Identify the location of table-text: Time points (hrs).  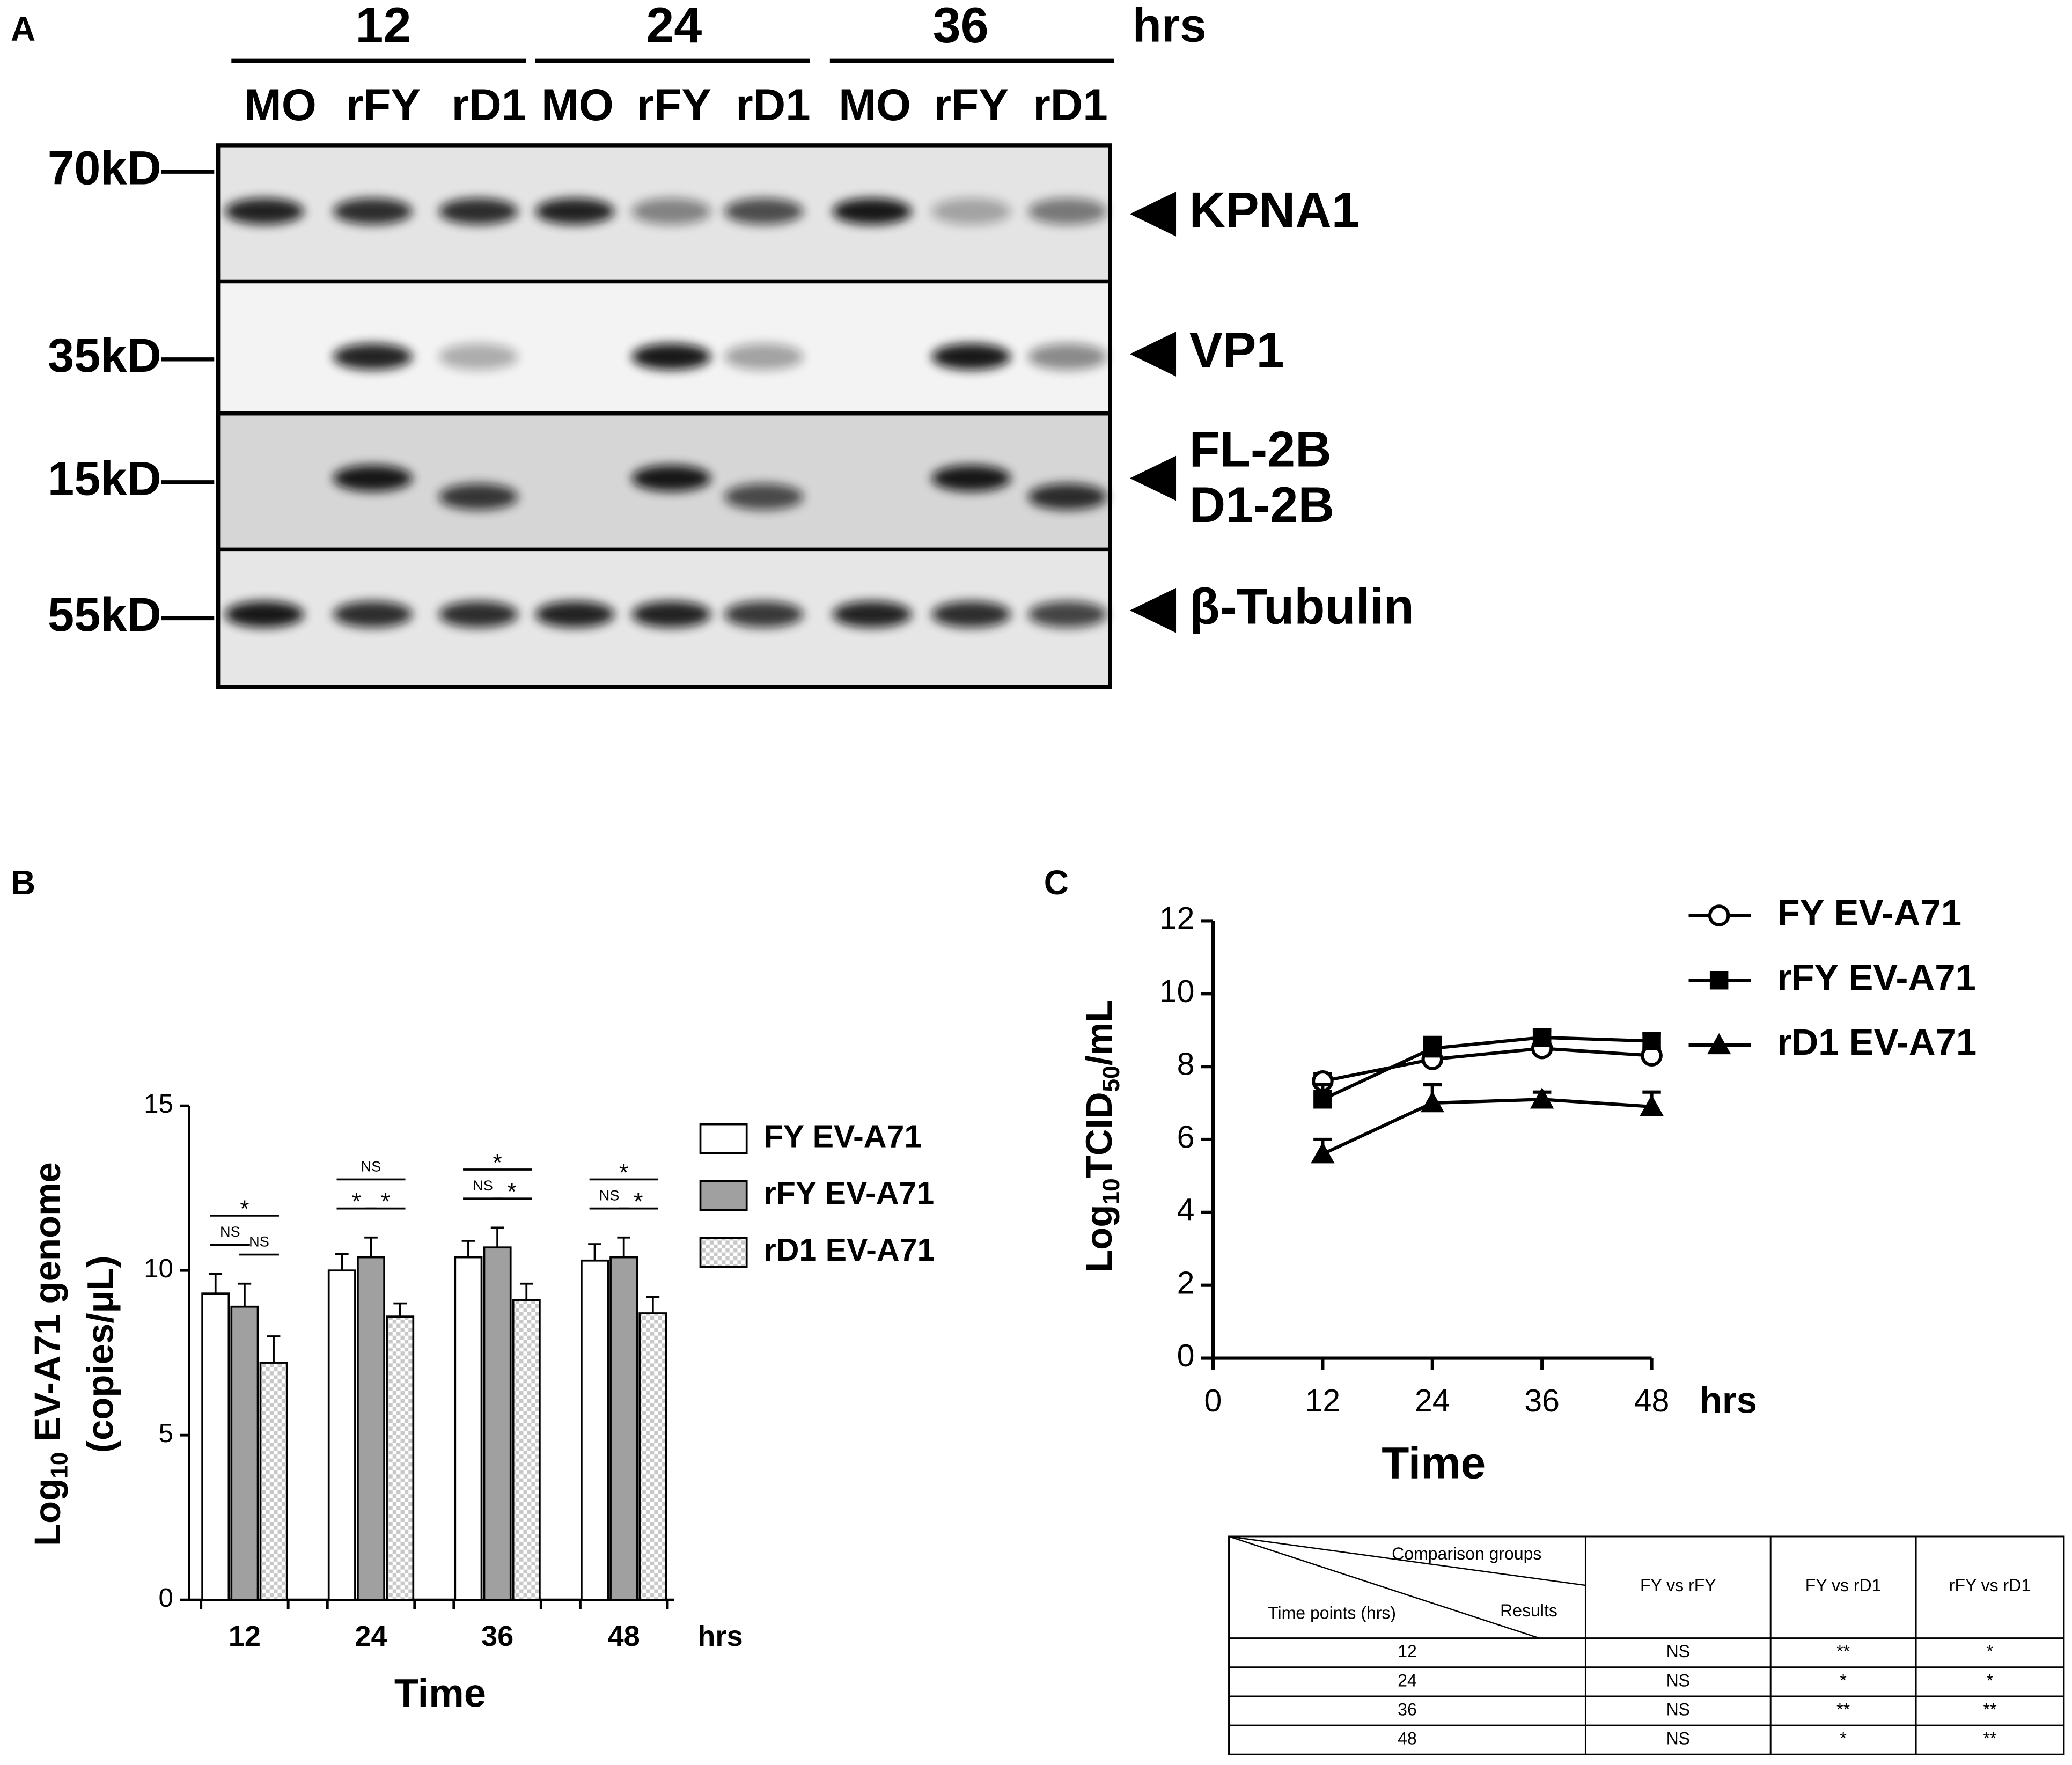
(1332, 1614).